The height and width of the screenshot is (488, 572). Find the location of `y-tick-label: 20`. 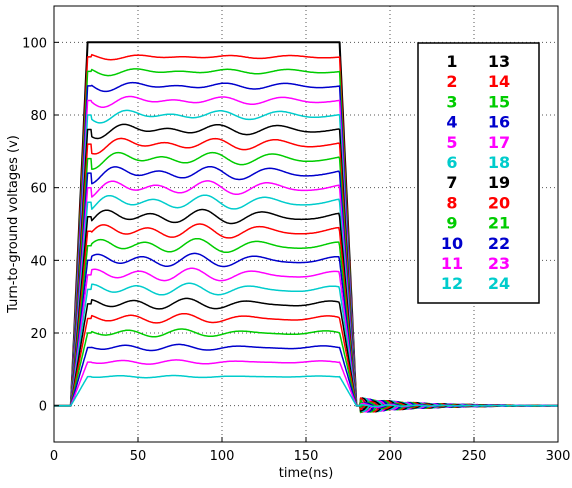

y-tick-label: 20 is located at coordinates (38, 334).